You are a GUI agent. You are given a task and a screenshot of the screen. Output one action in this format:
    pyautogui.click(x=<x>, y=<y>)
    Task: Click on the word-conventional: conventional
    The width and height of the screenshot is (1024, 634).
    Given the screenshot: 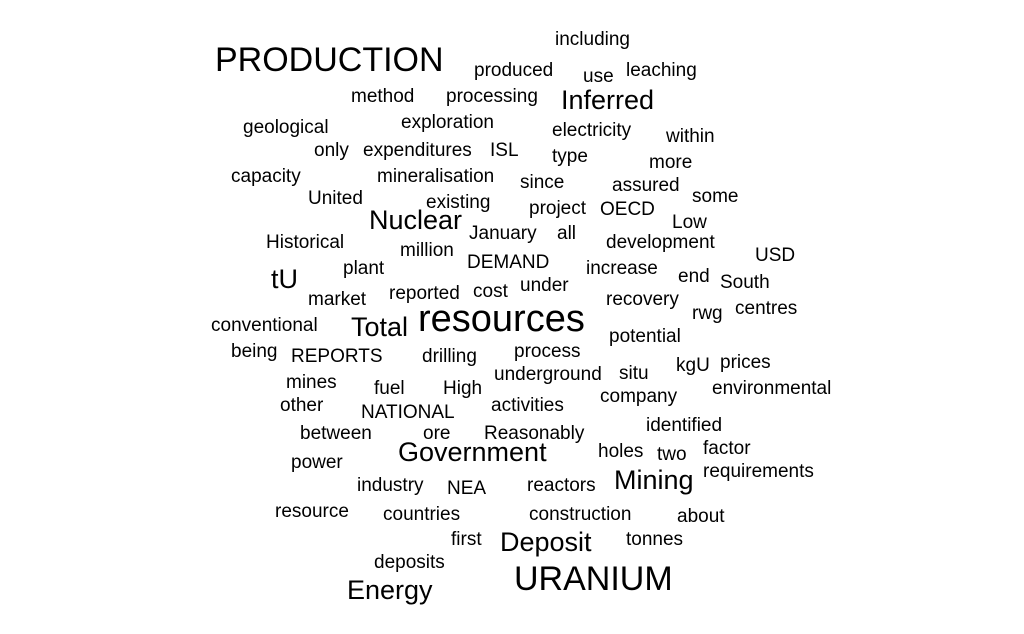 What is the action you would take?
    pyautogui.click(x=264, y=325)
    